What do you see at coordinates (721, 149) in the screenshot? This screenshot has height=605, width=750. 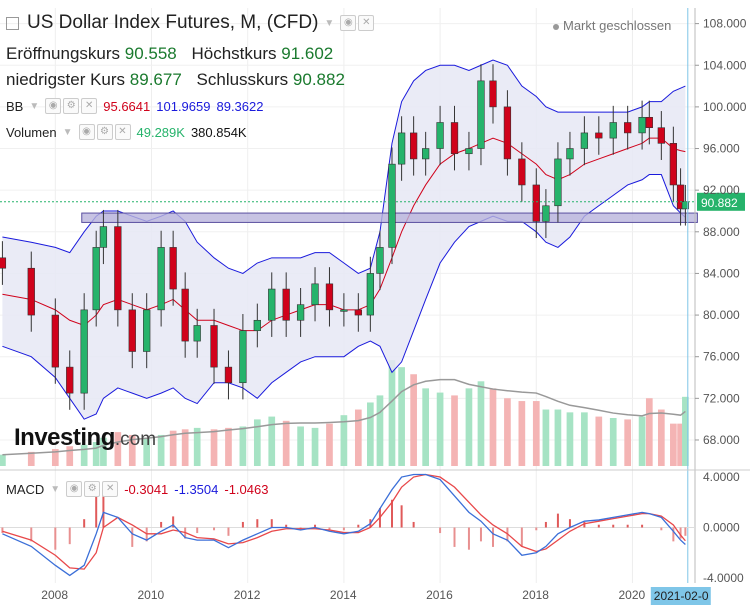 I see `y-tick-label: 96.000` at bounding box center [721, 149].